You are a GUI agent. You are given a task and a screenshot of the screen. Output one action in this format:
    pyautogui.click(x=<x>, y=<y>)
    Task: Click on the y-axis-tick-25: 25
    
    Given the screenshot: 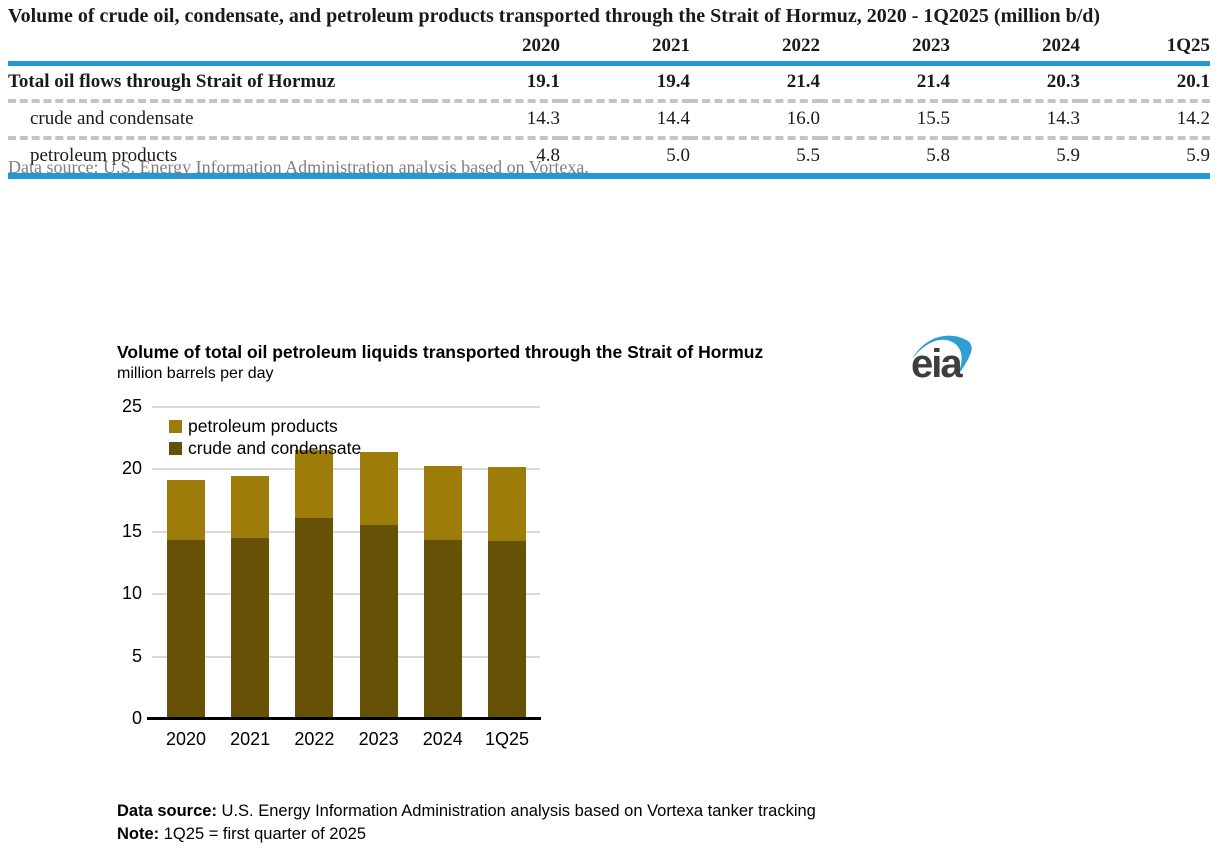 What is the action you would take?
    pyautogui.click(x=131, y=406)
    